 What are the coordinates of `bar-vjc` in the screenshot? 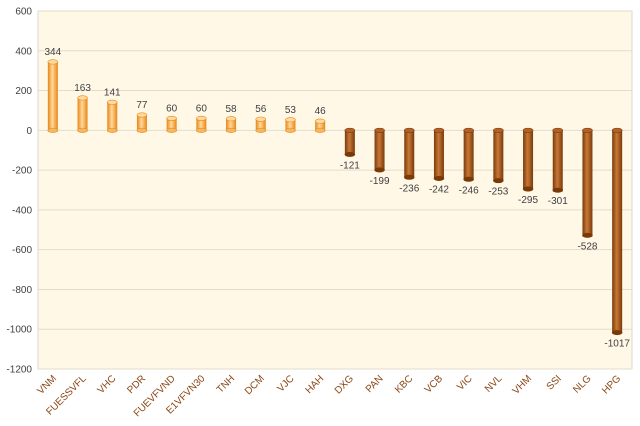 It's located at (290, 125).